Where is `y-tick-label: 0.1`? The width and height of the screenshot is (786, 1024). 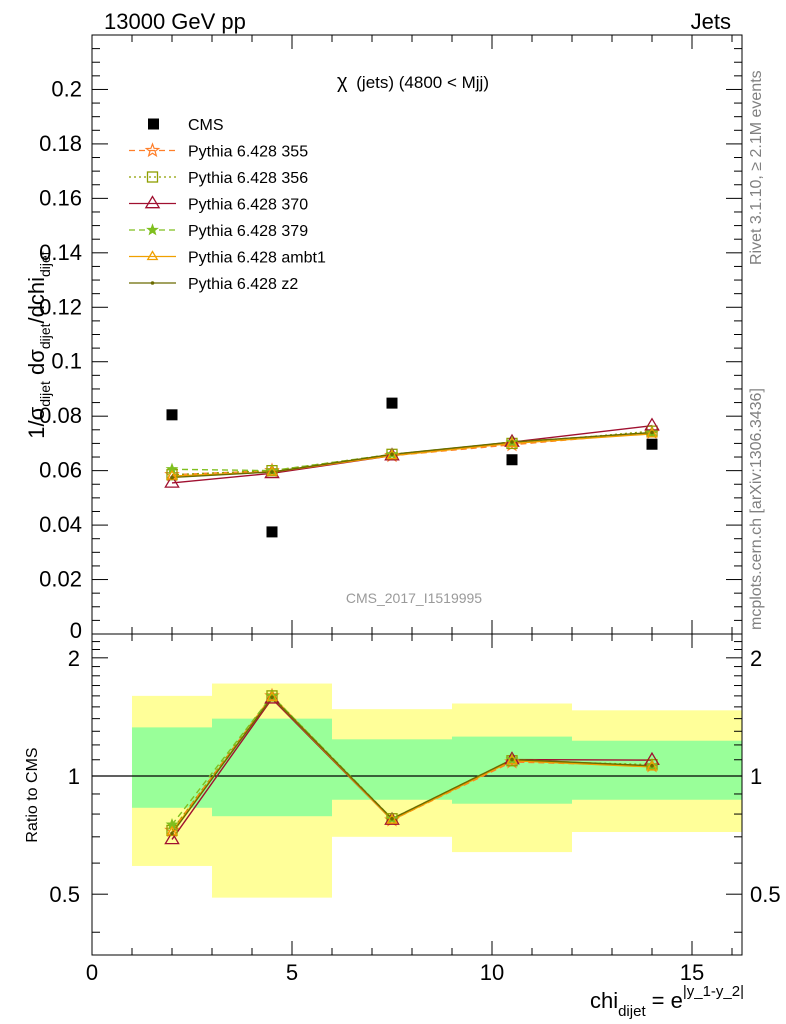
y-tick-label: 0.1 is located at coordinates (66, 361).